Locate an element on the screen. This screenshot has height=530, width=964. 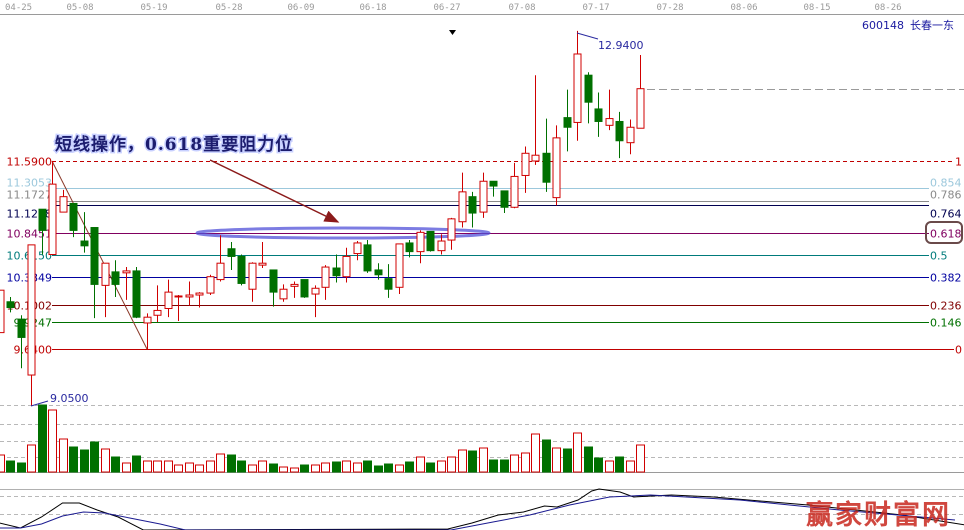
high-price-label: 12.9400 is located at coordinates (621, 45).